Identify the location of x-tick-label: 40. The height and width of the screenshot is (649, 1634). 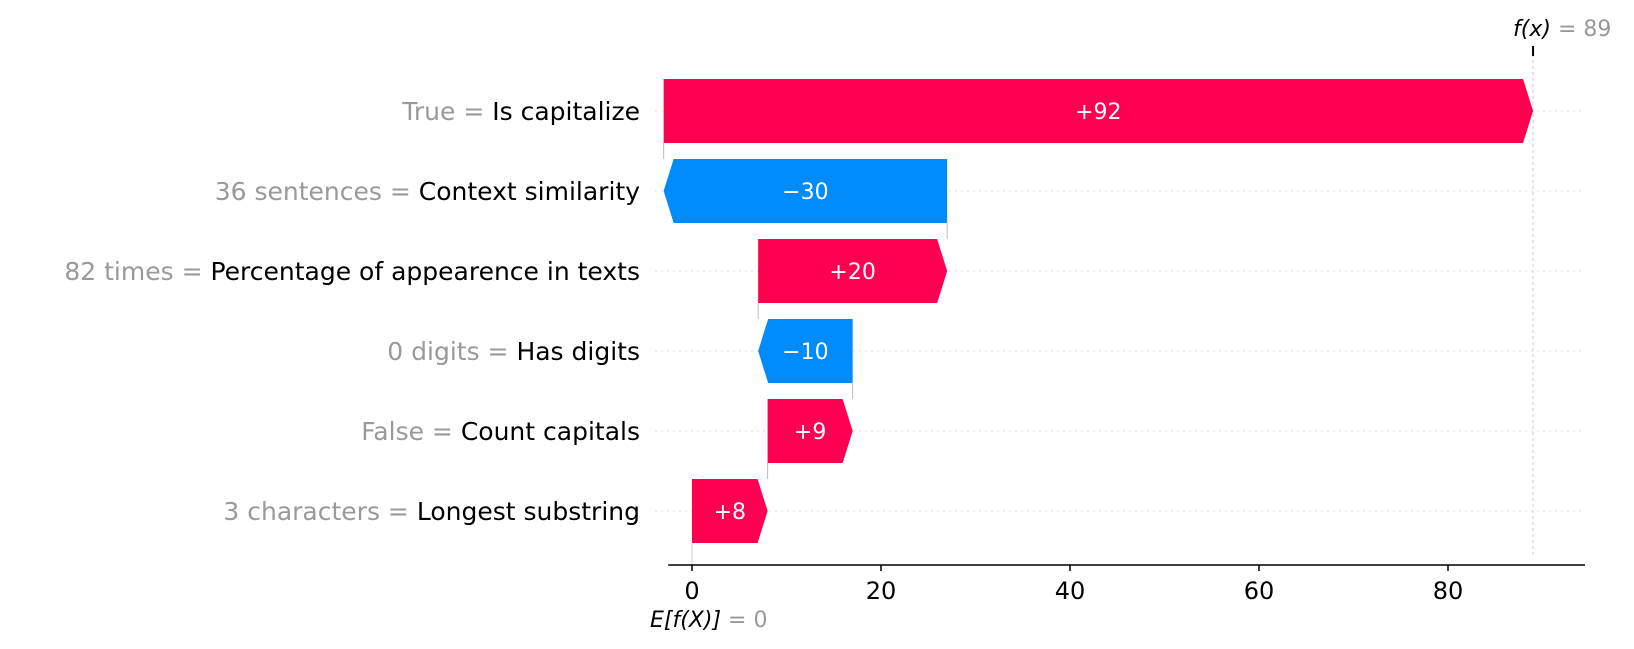
(1070, 591).